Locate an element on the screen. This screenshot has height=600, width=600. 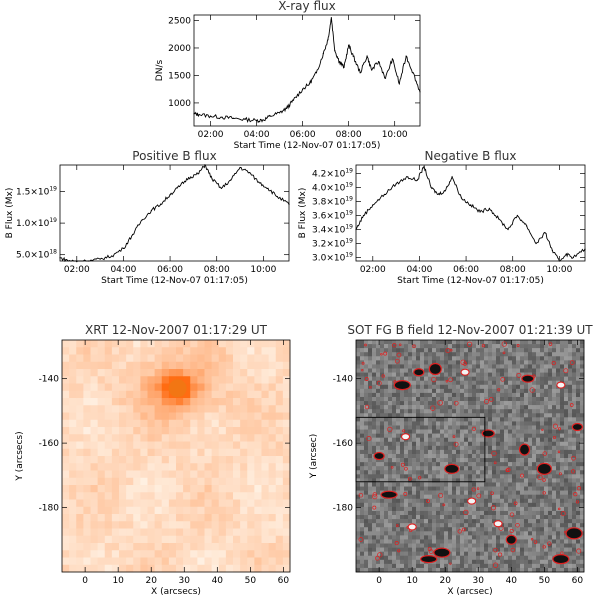
sot-x-tick-label: 0 is located at coordinates (379, 581).